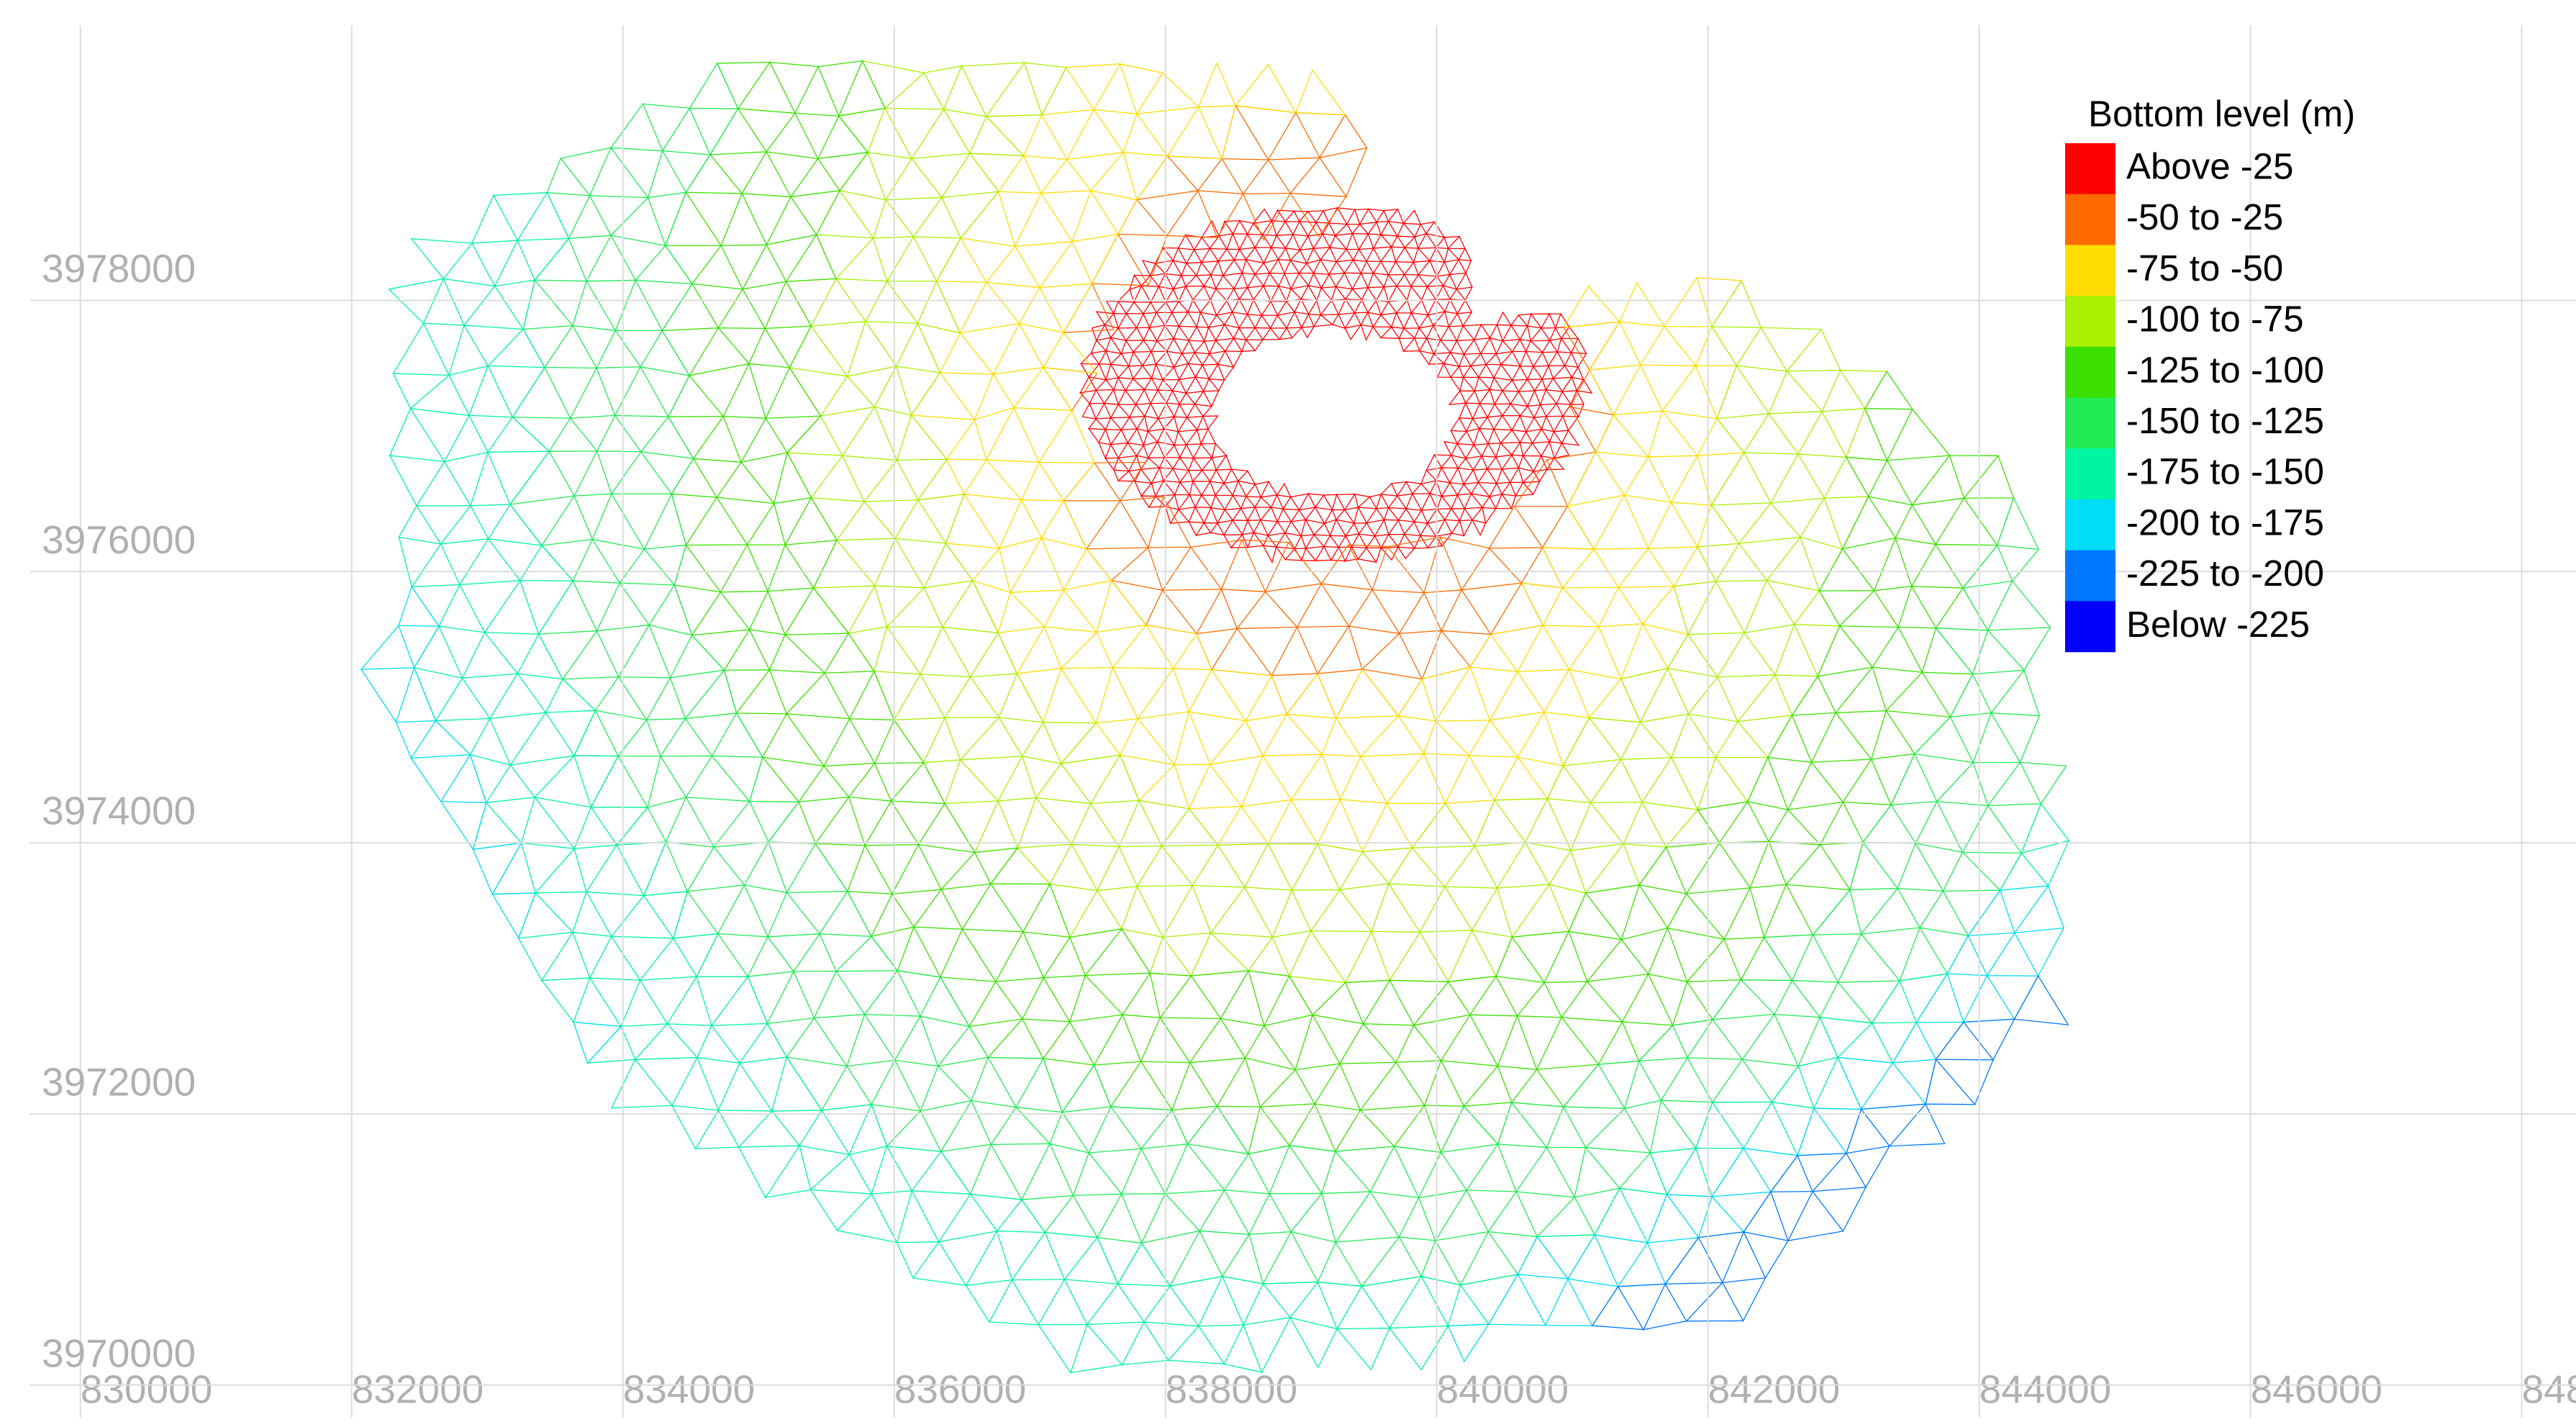 Image resolution: width=2576 pixels, height=1427 pixels. I want to click on x-tick-label: 834000, so click(689, 1389).